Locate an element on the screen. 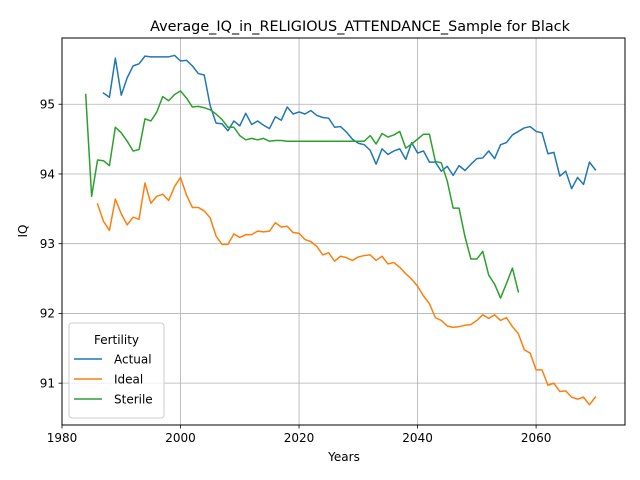 Image resolution: width=640 pixels, height=480 pixels. legend: Fertility Actual Ideal Sterile is located at coordinates (116, 370).